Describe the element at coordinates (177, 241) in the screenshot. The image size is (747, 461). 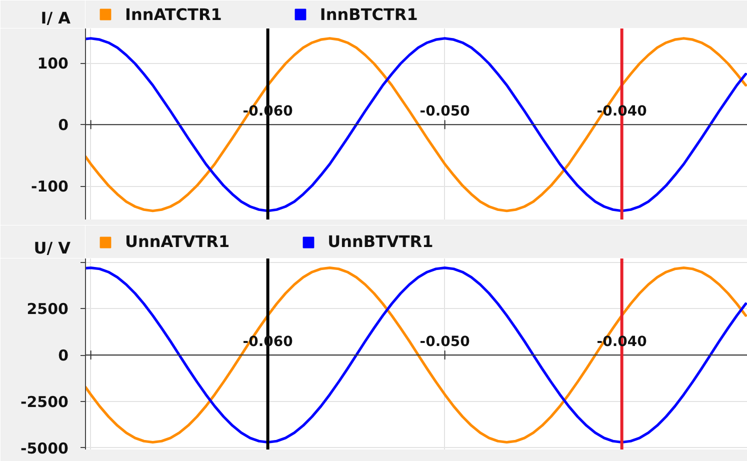
I see `legend-label: UnnATVTR1` at that location.